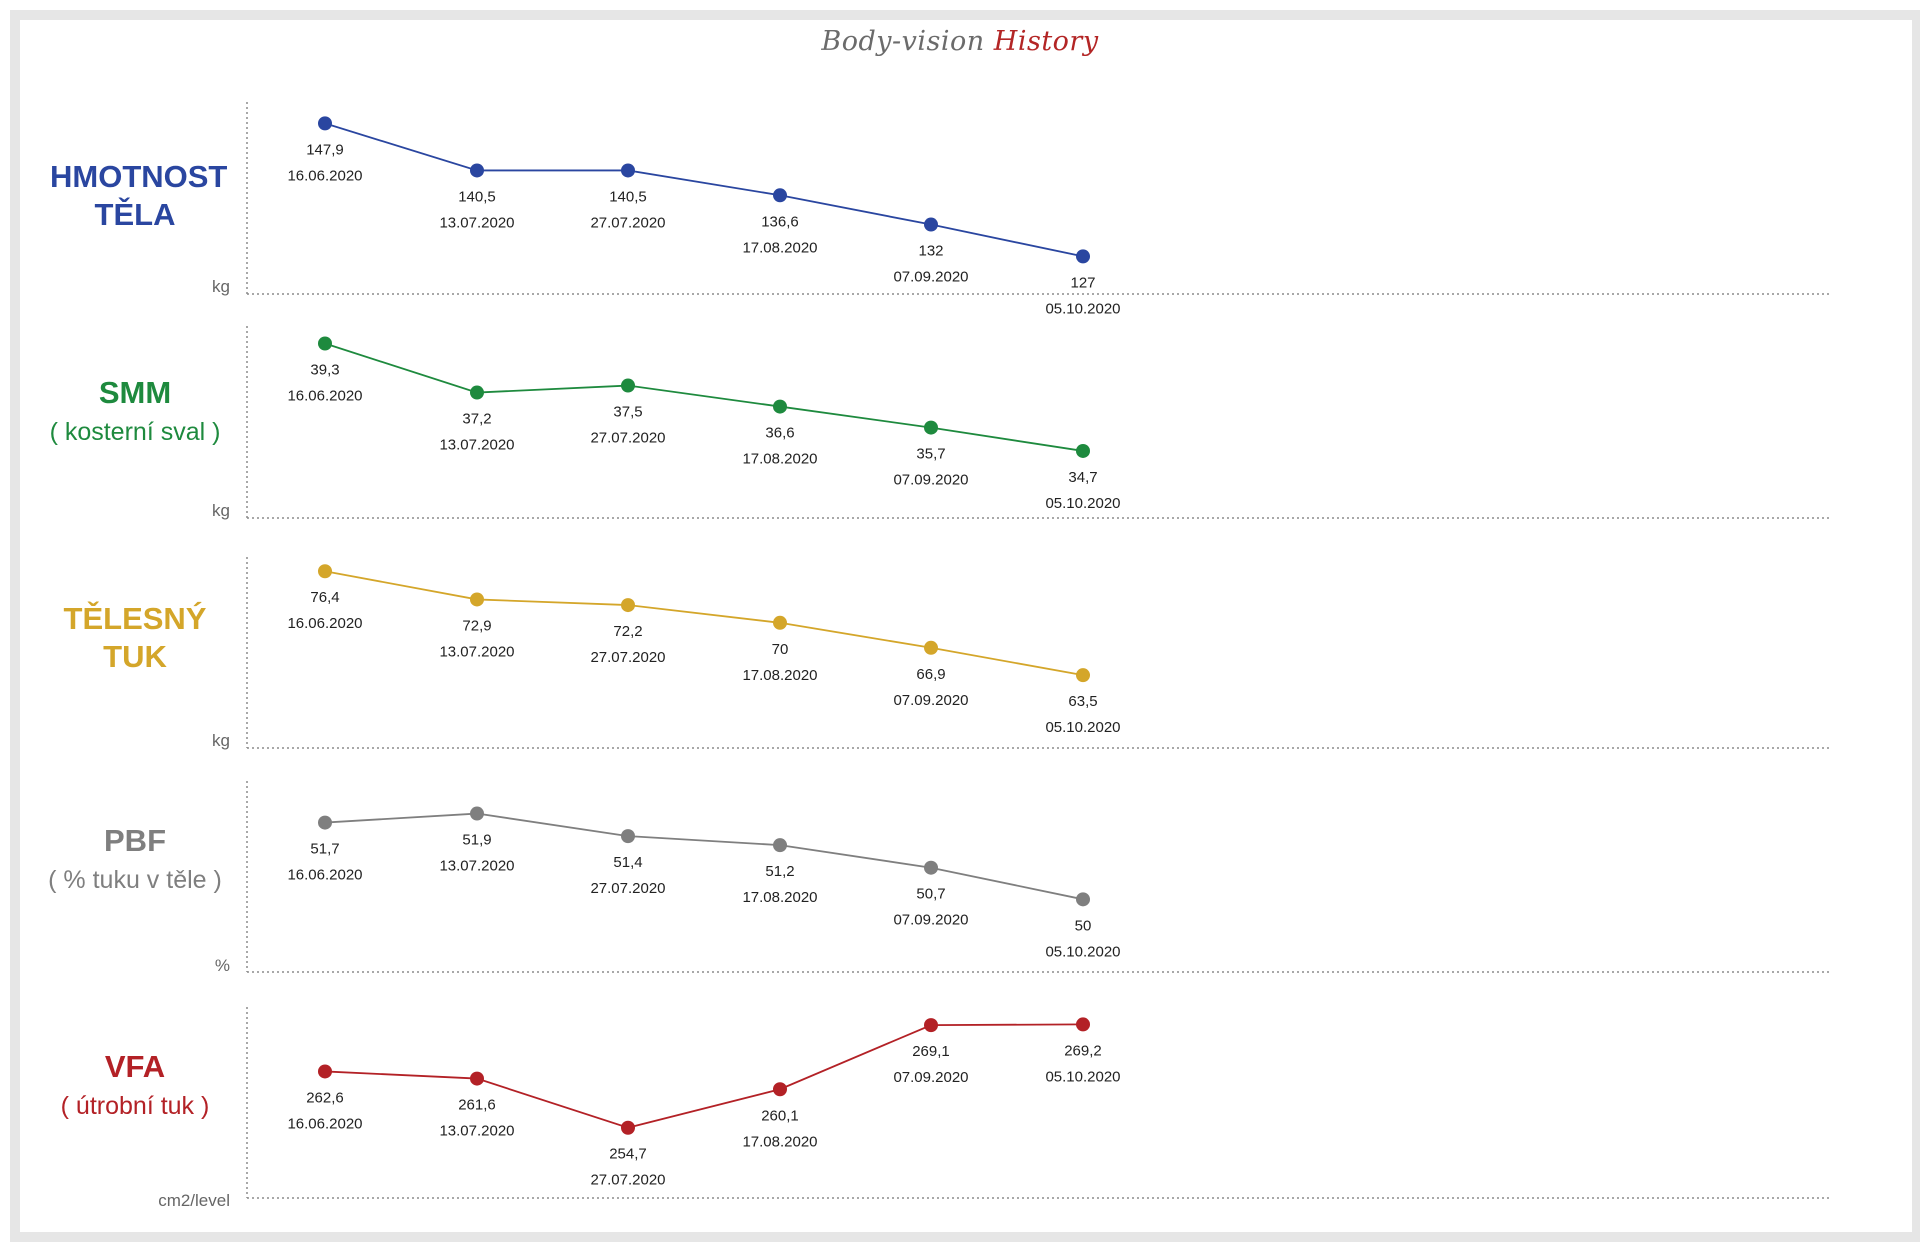 This screenshot has height=1246, width=1920. Describe the element at coordinates (325, 1097) in the screenshot. I see `data-label: 262,6` at that location.